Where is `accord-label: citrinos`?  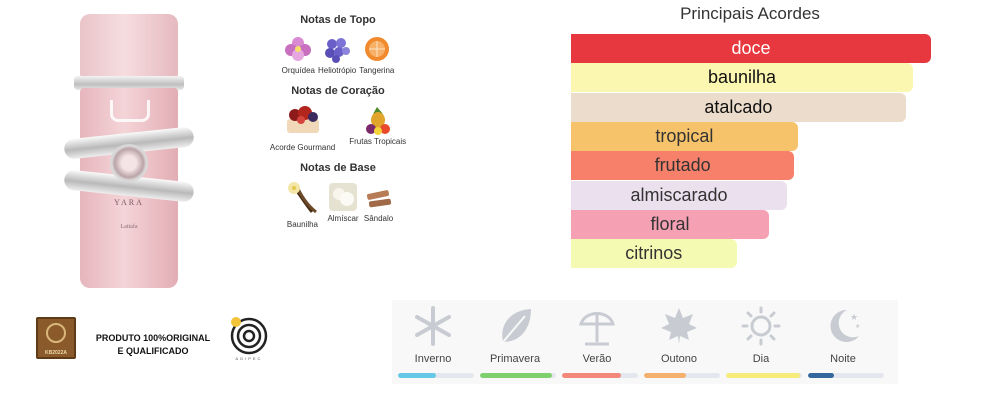
accord-label: citrinos is located at coordinates (654, 253).